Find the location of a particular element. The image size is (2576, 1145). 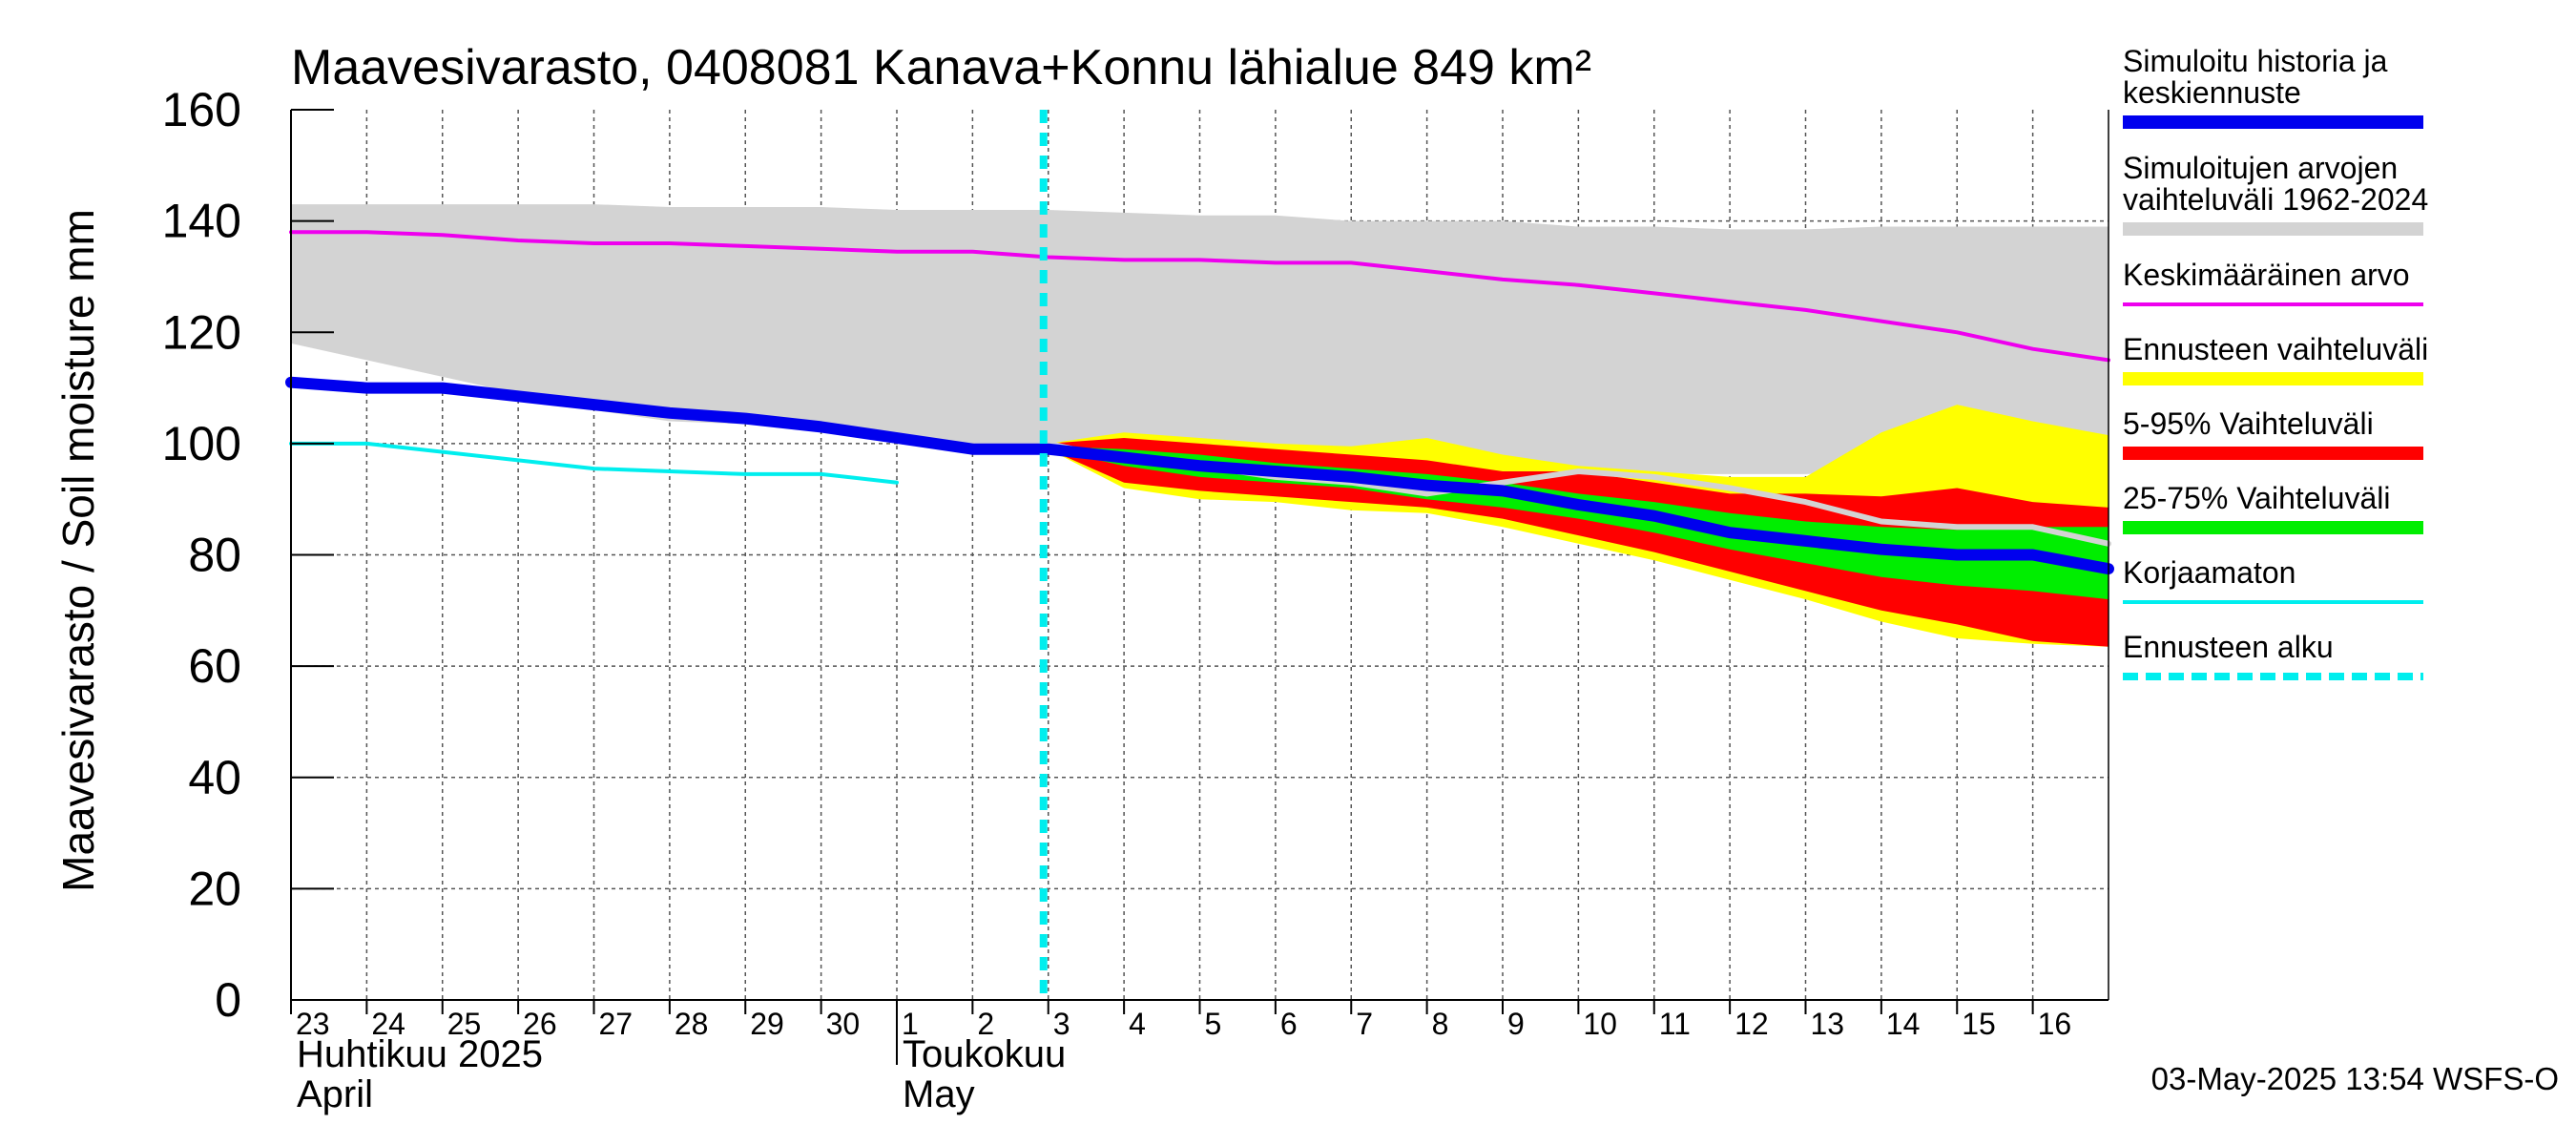

x-tick-label: 16 is located at coordinates (2055, 1024).